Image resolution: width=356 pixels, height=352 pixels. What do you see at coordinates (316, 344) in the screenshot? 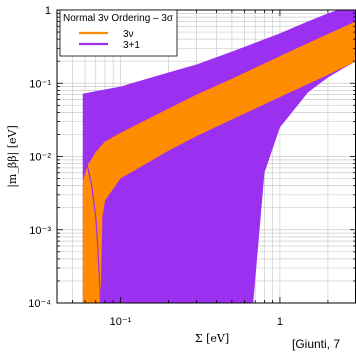
I see `citation-credit: [Giunti, 7` at bounding box center [316, 344].